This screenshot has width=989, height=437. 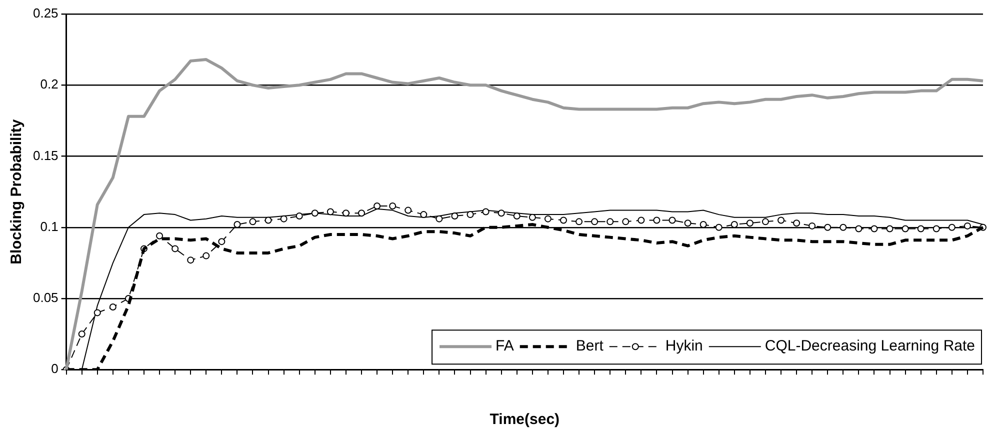 I want to click on legend-label: FA, so click(x=505, y=346).